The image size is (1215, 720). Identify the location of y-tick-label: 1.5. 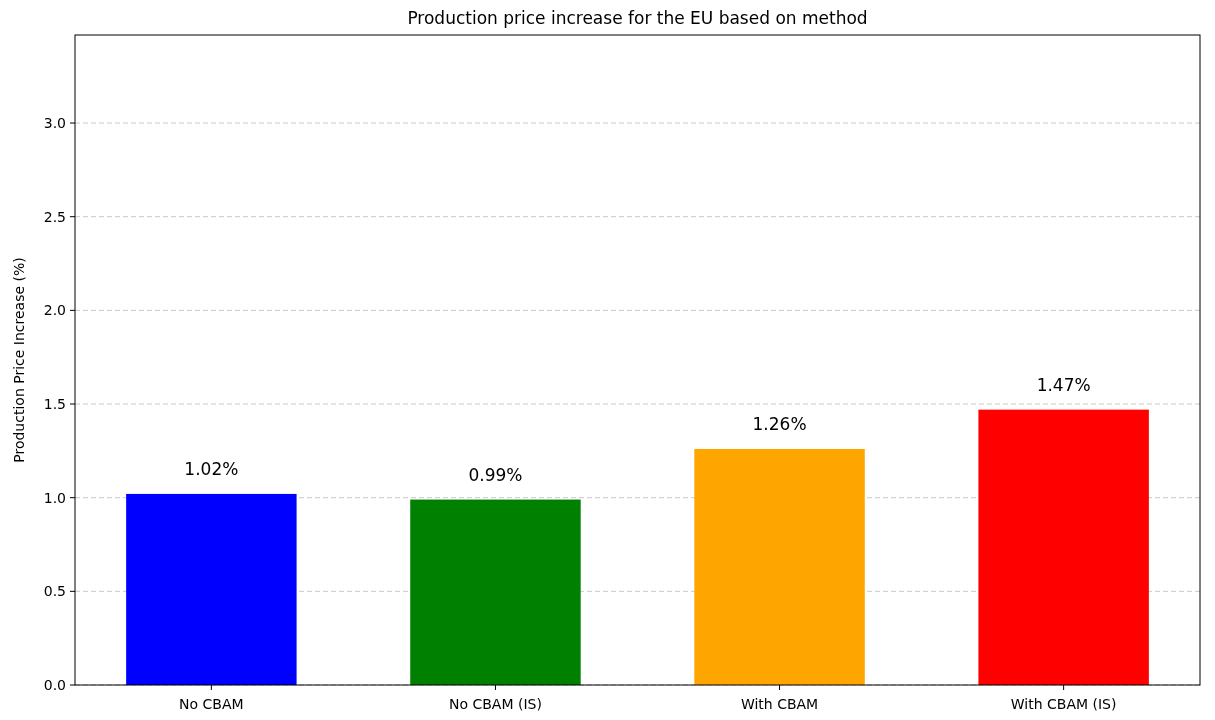
(54, 403).